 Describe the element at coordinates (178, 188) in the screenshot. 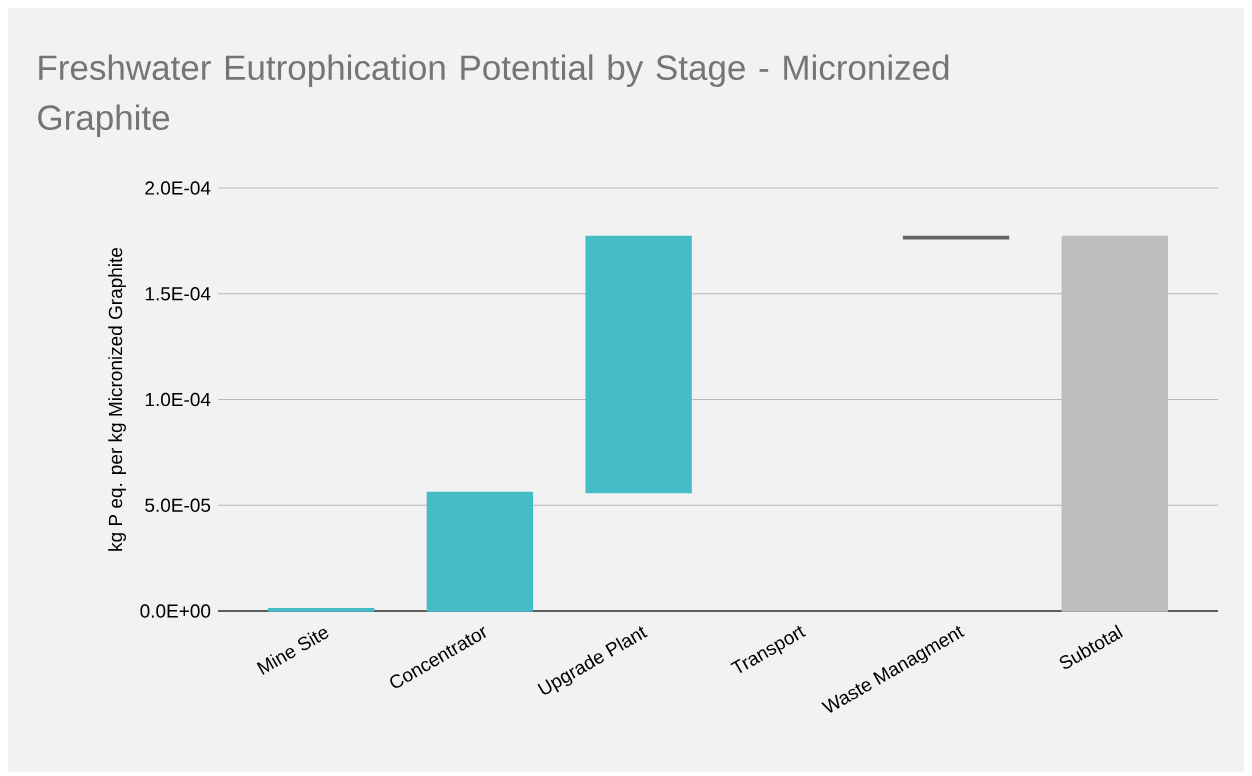

I see `y-tick-label: 2.0E-04` at that location.